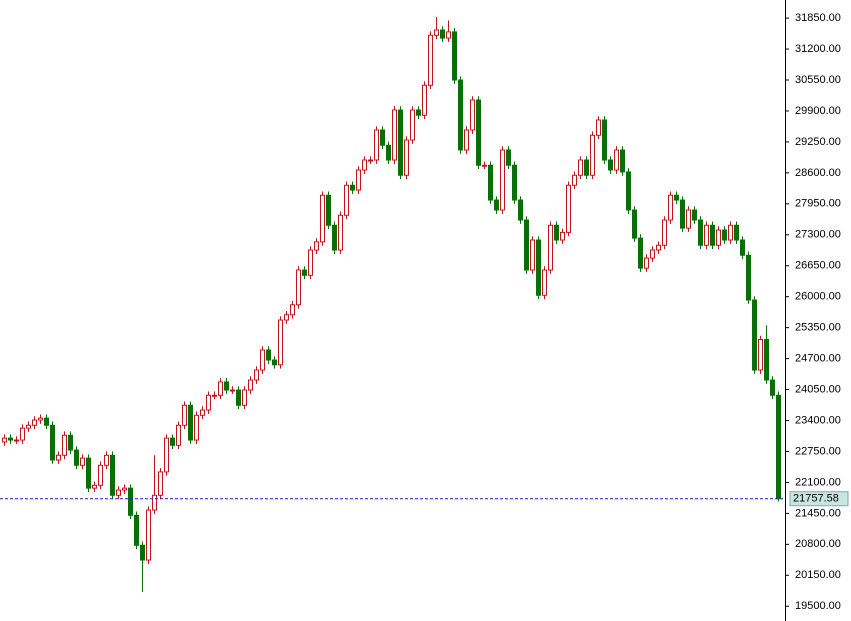  I want to click on y-tick-label: 22100.00, so click(818, 482).